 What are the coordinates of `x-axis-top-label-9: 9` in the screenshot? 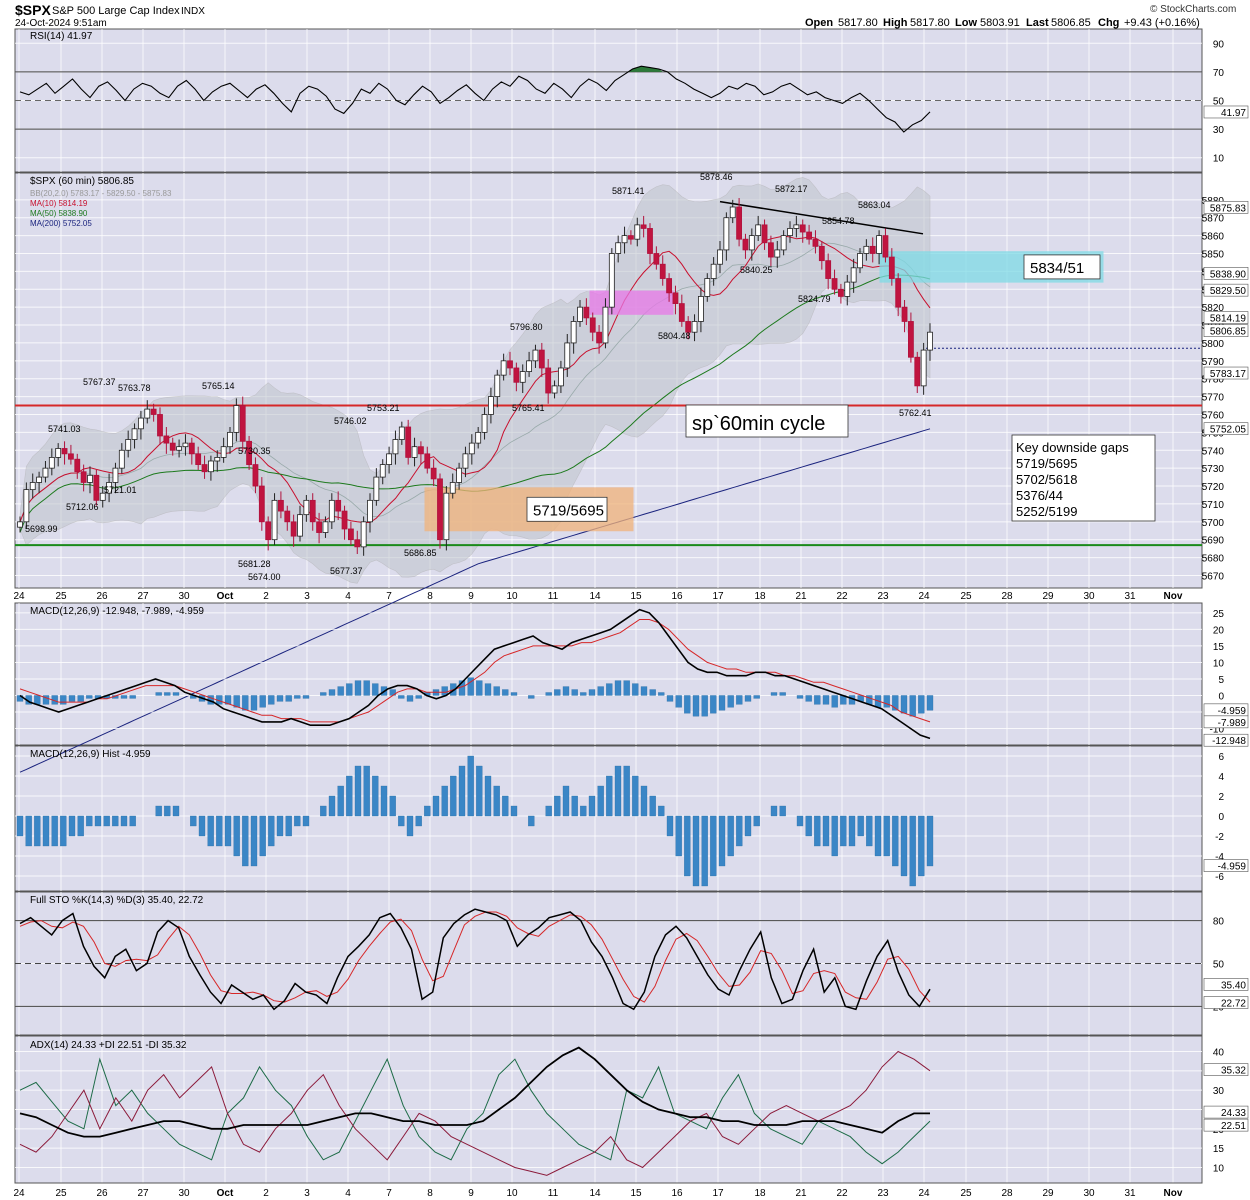 It's located at (471, 596).